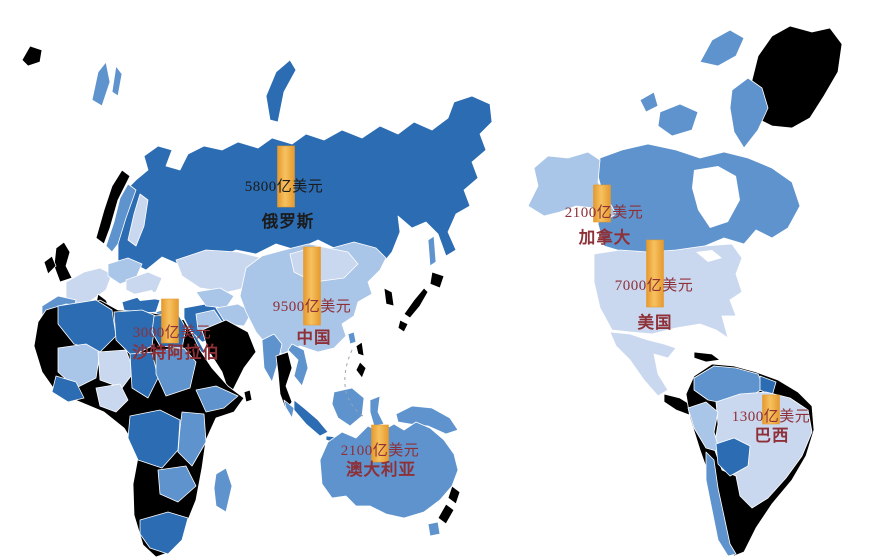 This screenshot has height=560, width=879. What do you see at coordinates (217, 399) in the screenshot?
I see `region-horn-of-africa` at bounding box center [217, 399].